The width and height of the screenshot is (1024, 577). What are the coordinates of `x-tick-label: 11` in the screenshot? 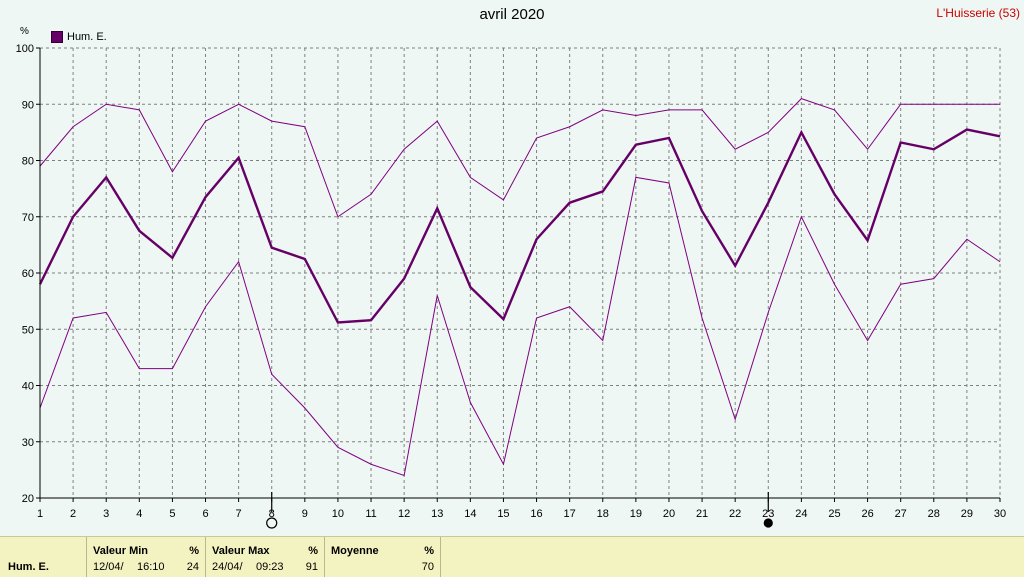 It's located at (370, 514).